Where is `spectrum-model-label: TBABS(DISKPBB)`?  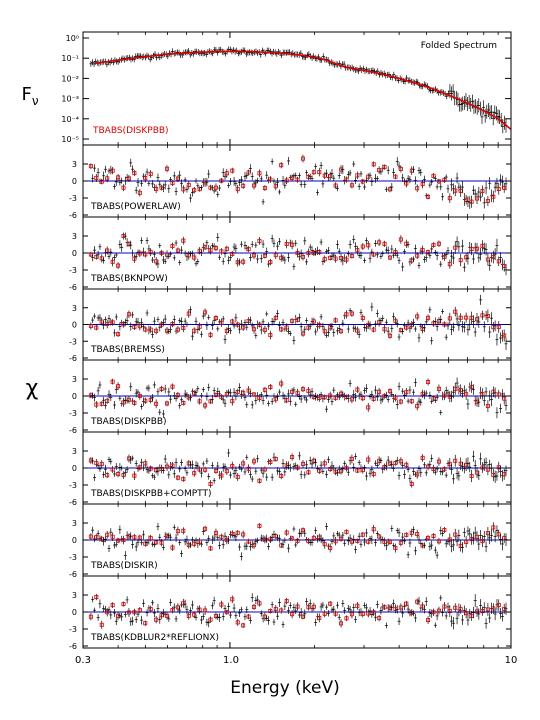
spectrum-model-label: TBABS(DISKPBB) is located at coordinates (130, 131).